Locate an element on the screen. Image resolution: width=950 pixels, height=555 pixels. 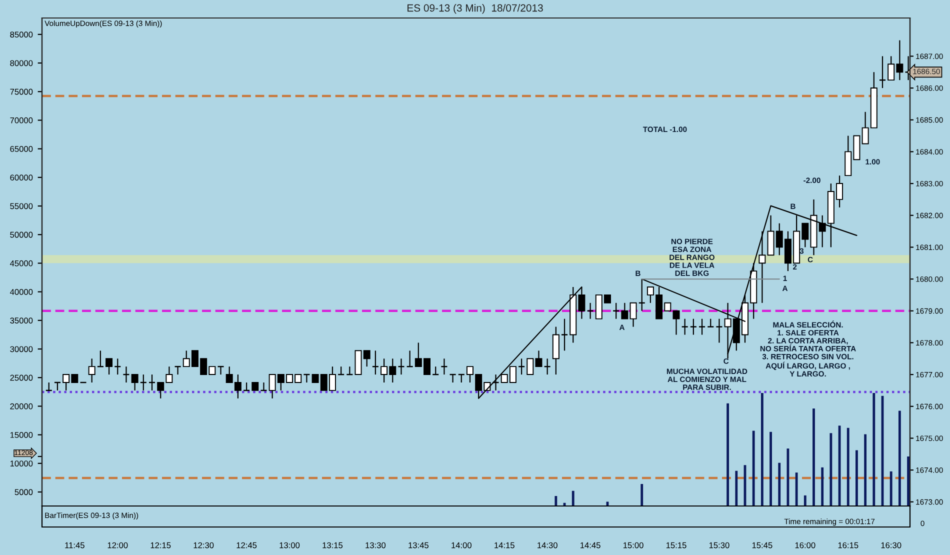
y2-tick-label: 55000 is located at coordinates (21, 206).